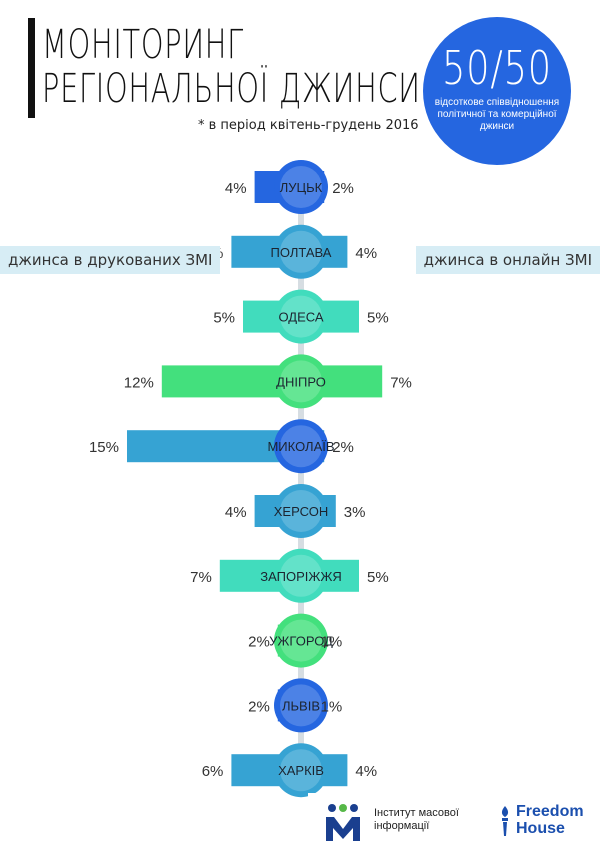 This screenshot has height=849, width=600. Describe the element at coordinates (540, 828) in the screenshot. I see `fh-line2: House` at that location.